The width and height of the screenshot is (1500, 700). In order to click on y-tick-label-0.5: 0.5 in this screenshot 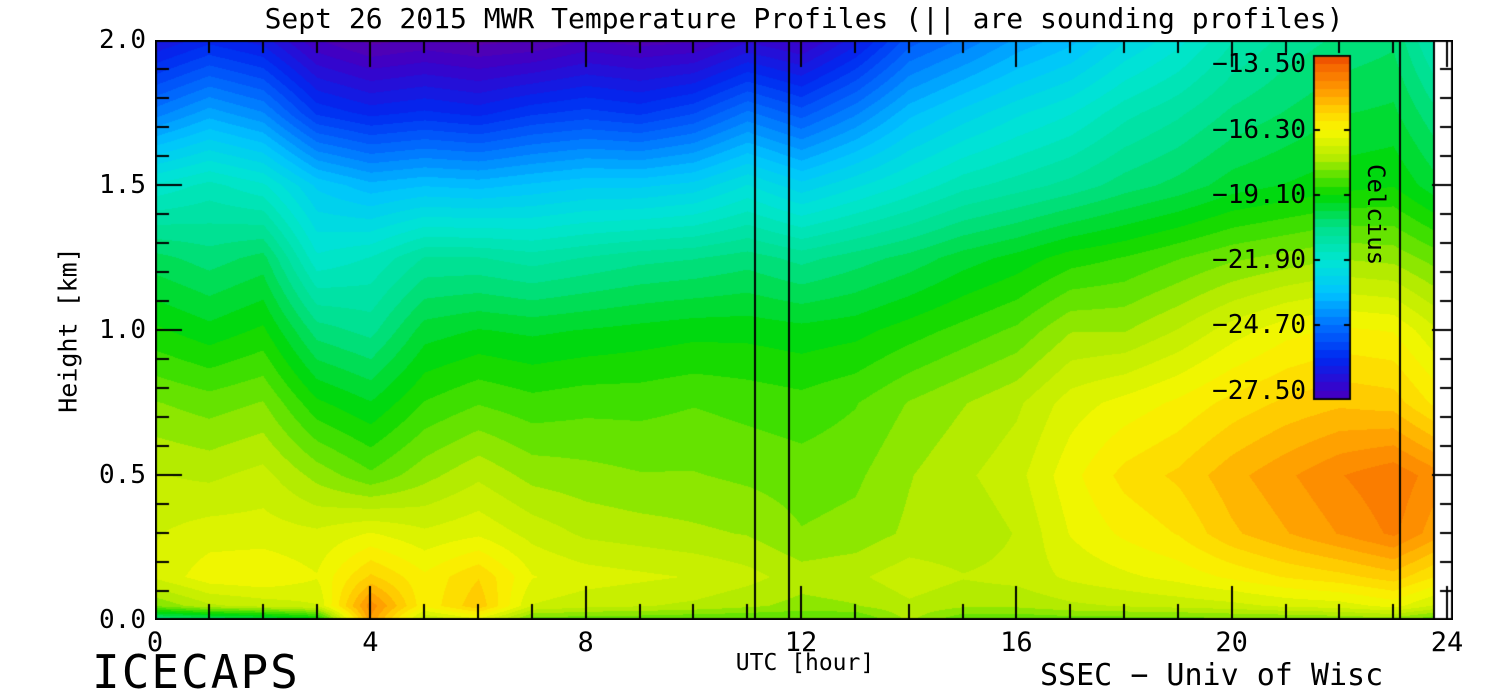, I will do `click(122, 475)`.